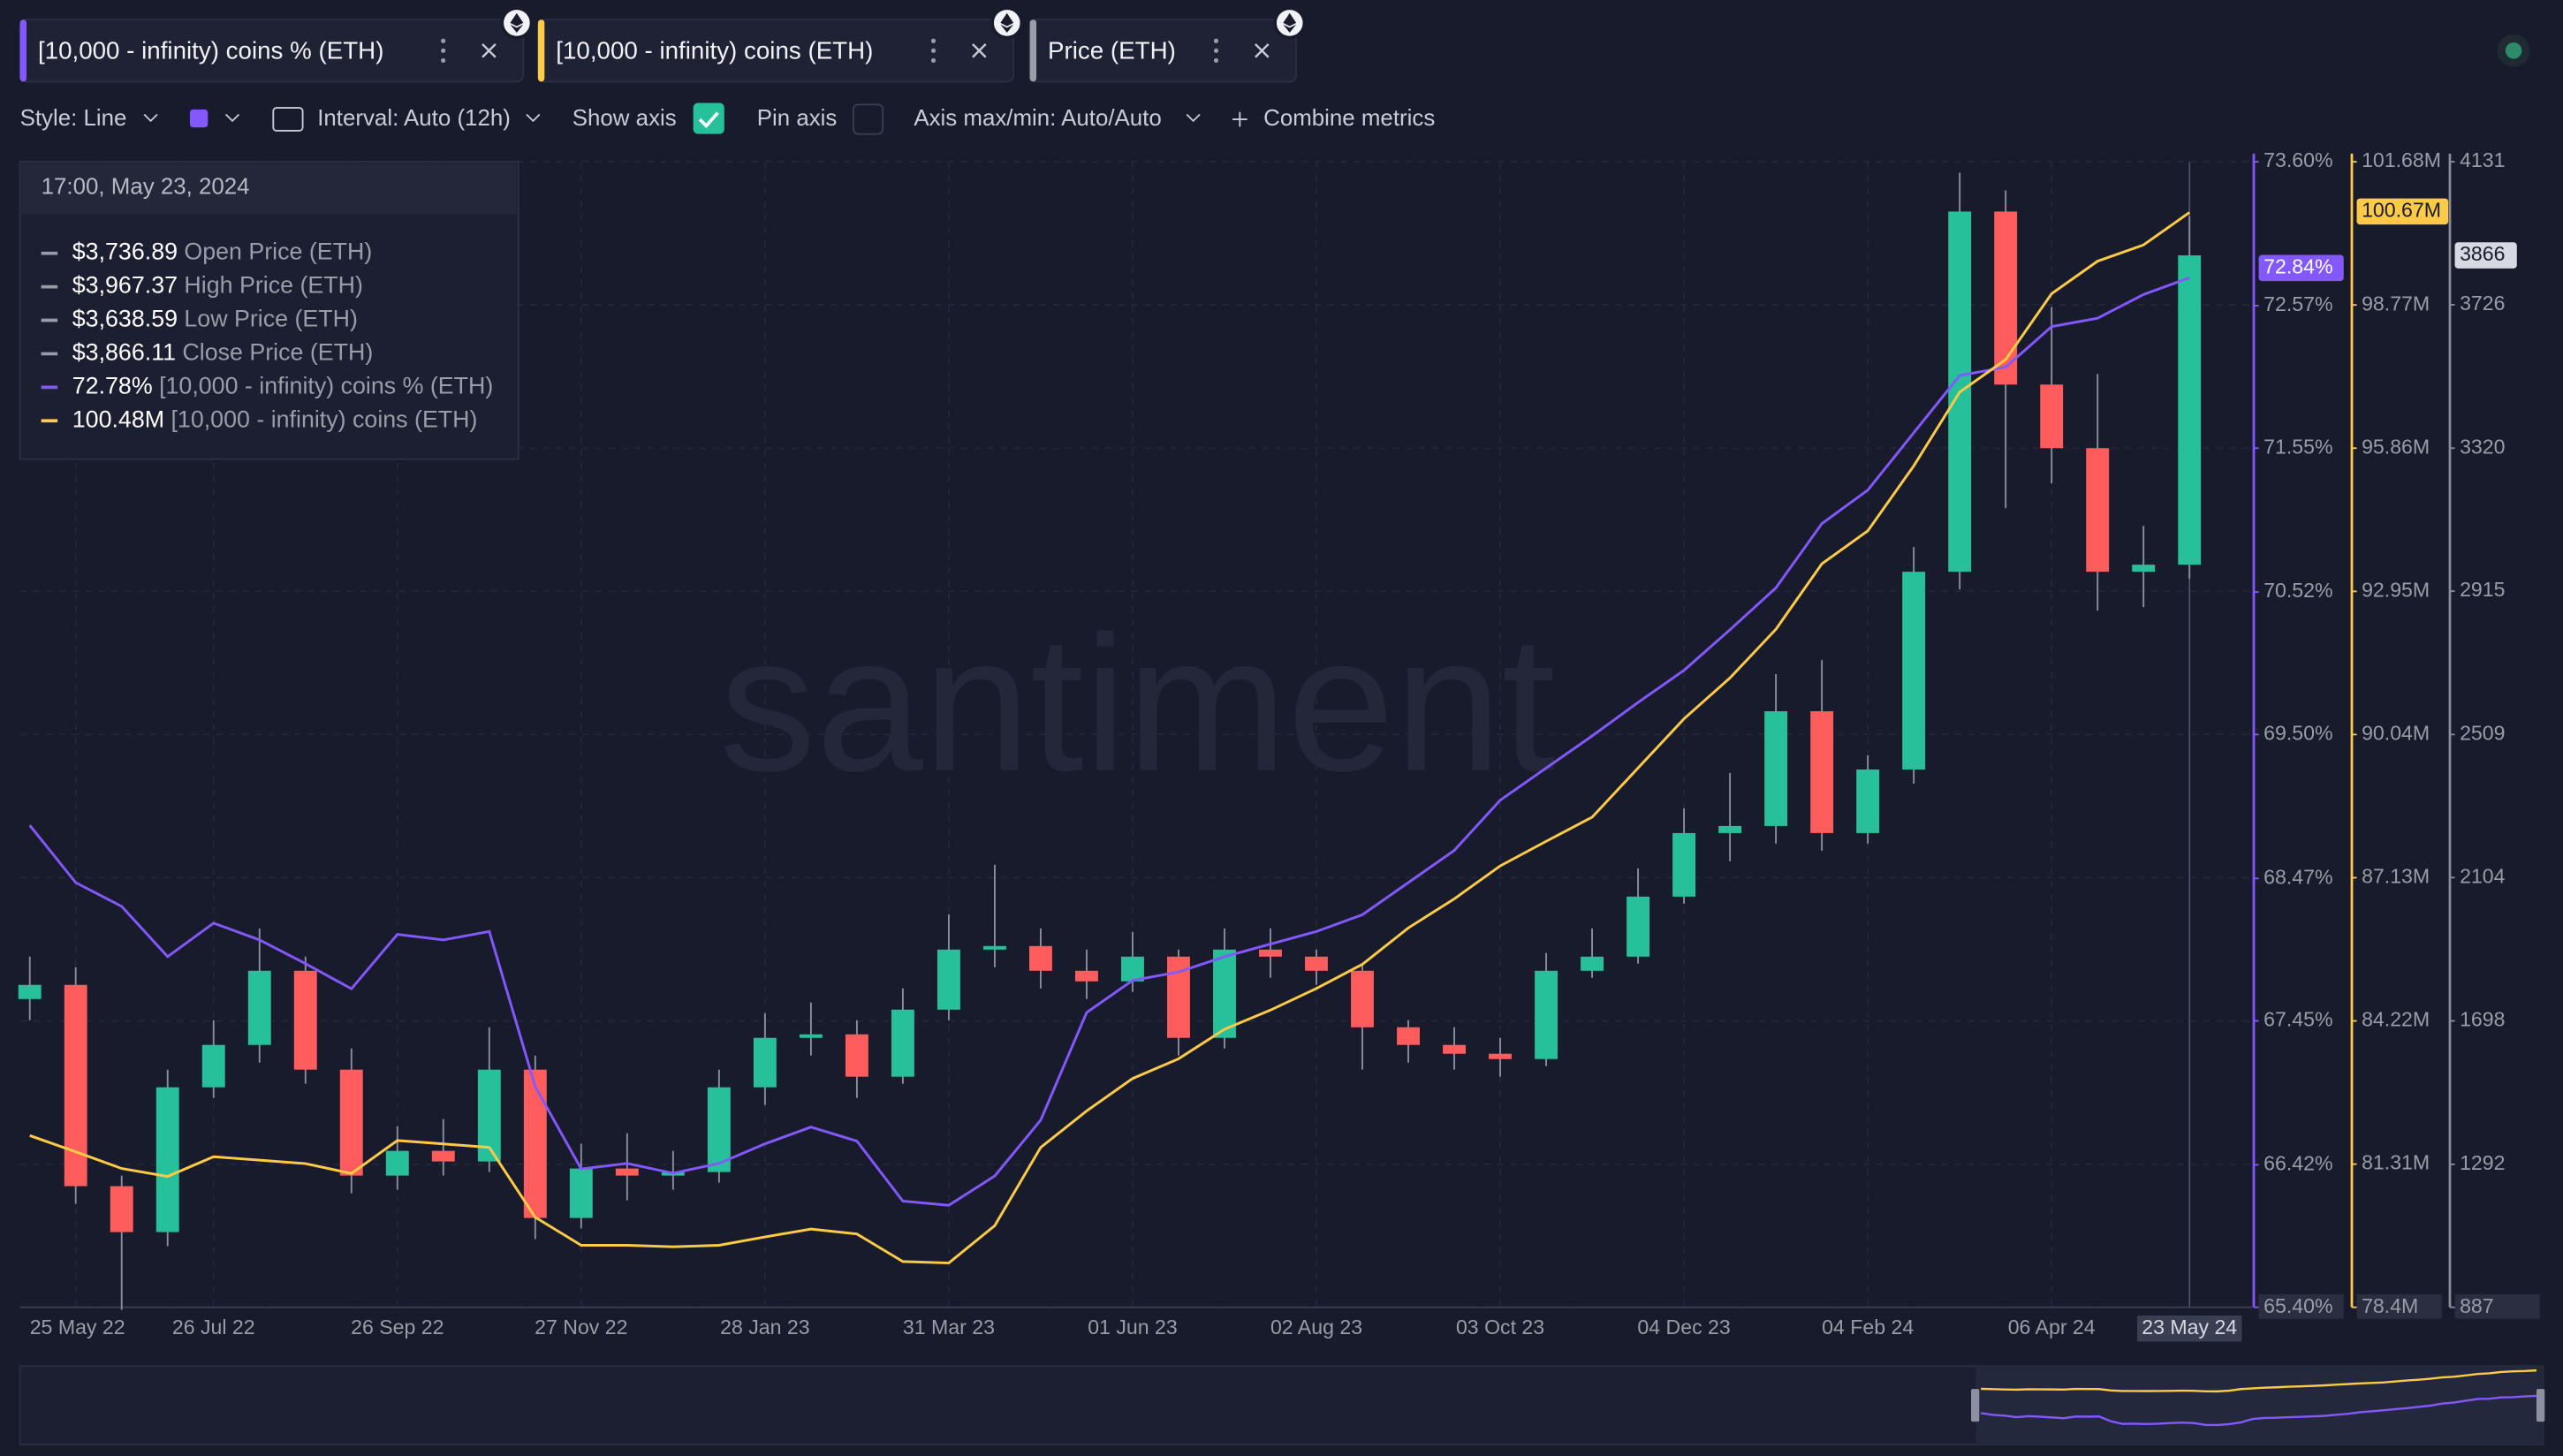 This screenshot has height=1456, width=2563. What do you see at coordinates (414, 119) in the screenshot?
I see `interval-select: Interval: Auto (12h)` at bounding box center [414, 119].